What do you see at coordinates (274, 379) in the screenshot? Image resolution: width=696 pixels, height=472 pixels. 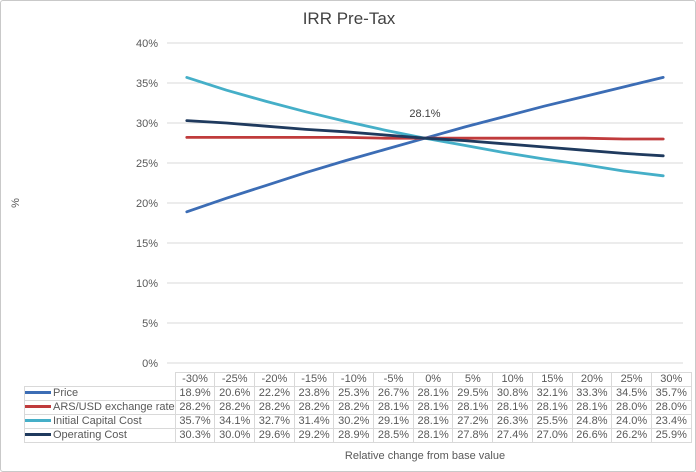 I see `column-header: -20%` at bounding box center [274, 379].